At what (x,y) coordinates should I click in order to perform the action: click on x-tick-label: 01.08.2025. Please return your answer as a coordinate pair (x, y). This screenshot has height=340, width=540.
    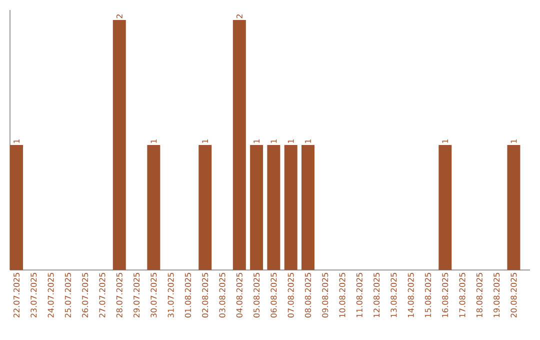
    Looking at the image, I should click on (187, 295).